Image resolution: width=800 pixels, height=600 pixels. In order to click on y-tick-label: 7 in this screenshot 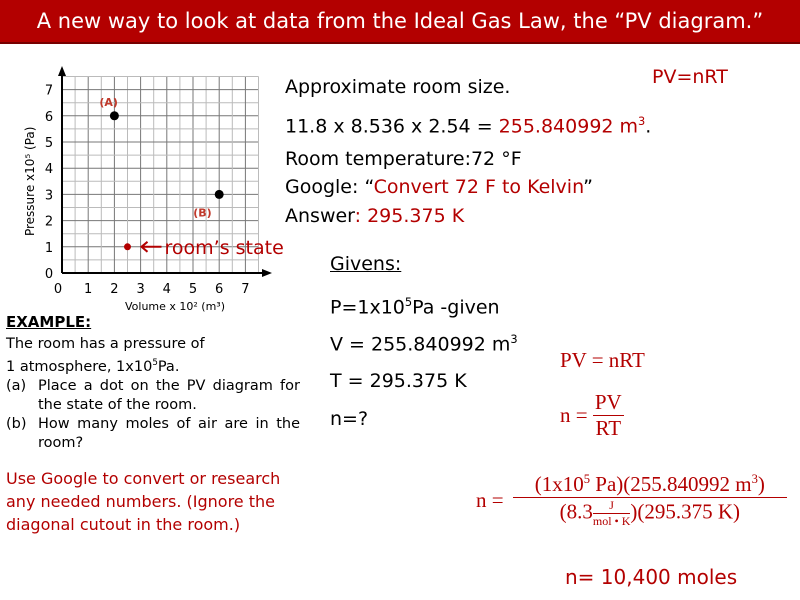, I will do `click(49, 91)`.